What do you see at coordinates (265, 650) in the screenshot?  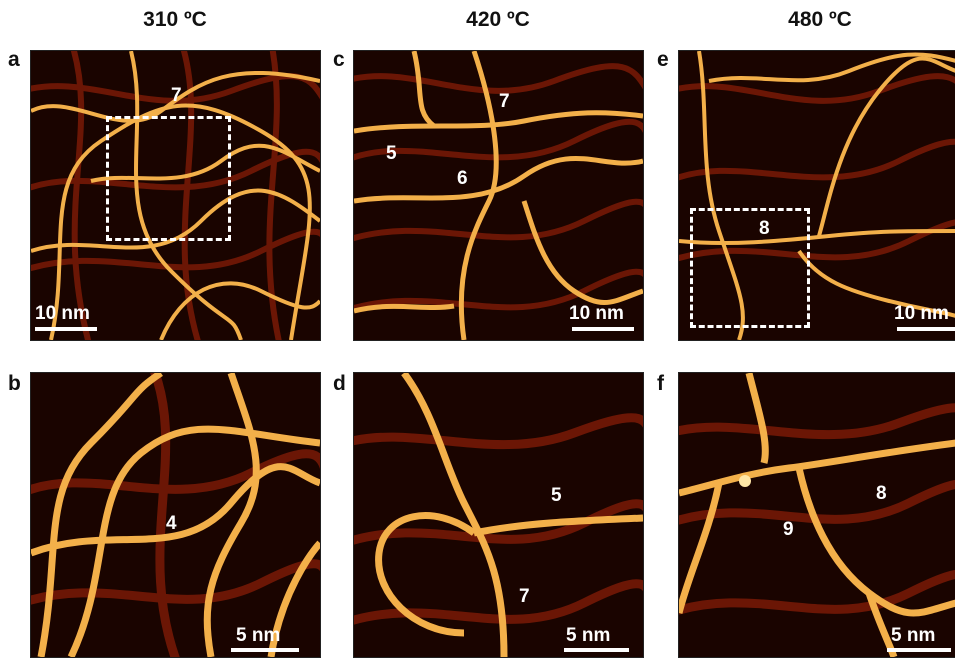 I see `scalebar-b` at bounding box center [265, 650].